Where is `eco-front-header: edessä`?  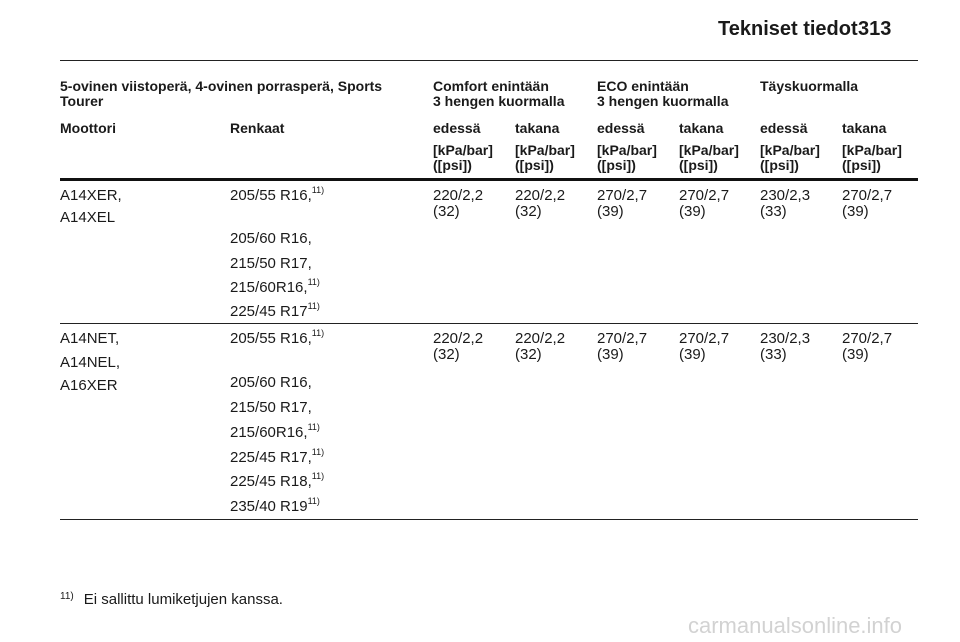
eco-front-header: edessä is located at coordinates (621, 128).